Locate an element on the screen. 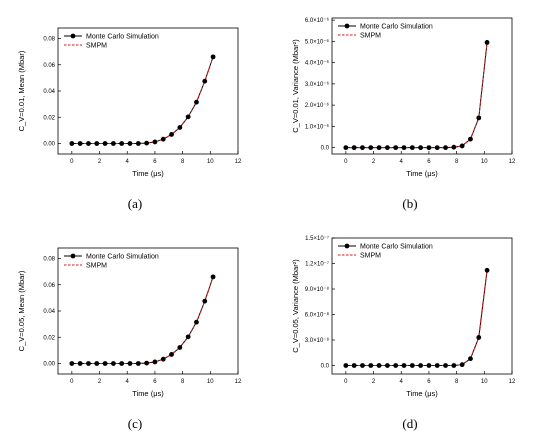  legend-label-smpm: SMPM is located at coordinates (370, 36).